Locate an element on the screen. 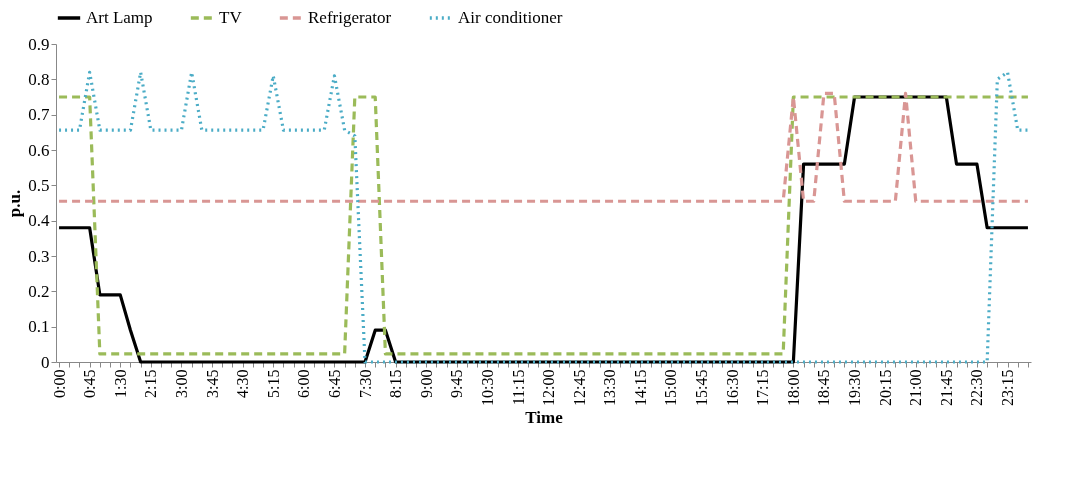 The image size is (1074, 477). legend-label: Refrigerator is located at coordinates (350, 17).